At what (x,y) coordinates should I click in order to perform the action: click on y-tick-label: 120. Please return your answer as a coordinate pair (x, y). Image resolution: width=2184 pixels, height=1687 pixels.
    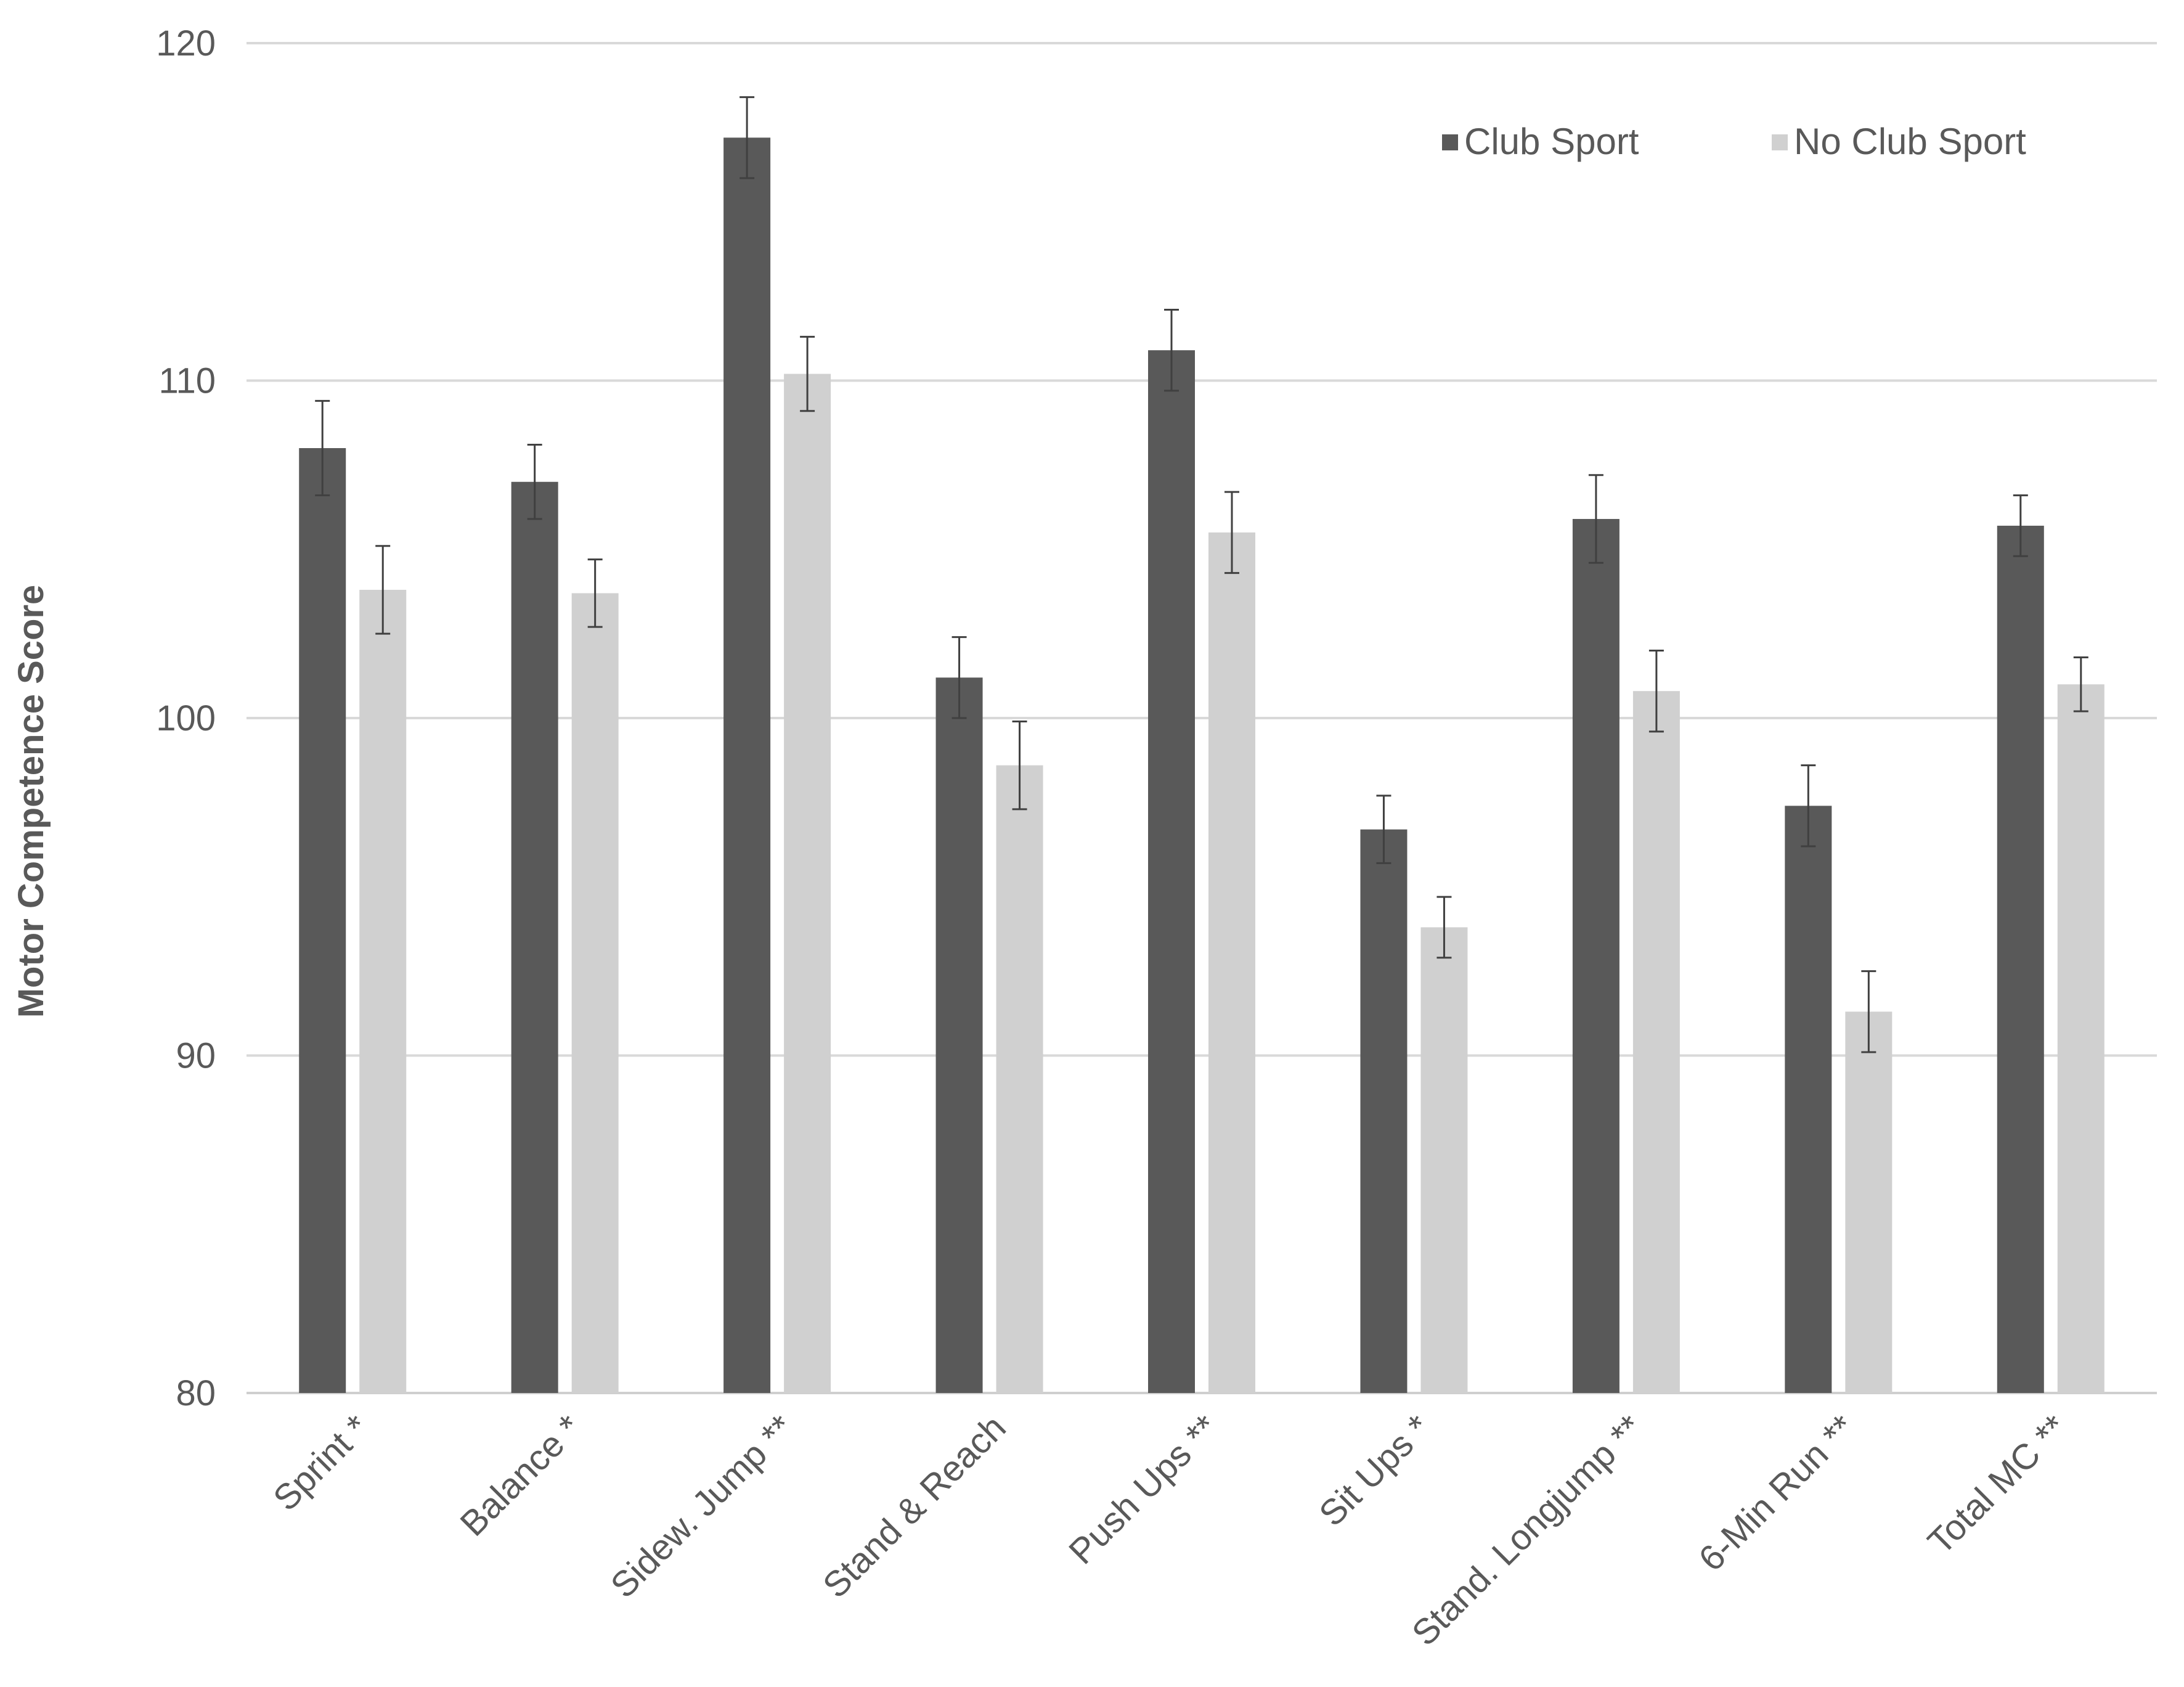
    Looking at the image, I should click on (186, 43).